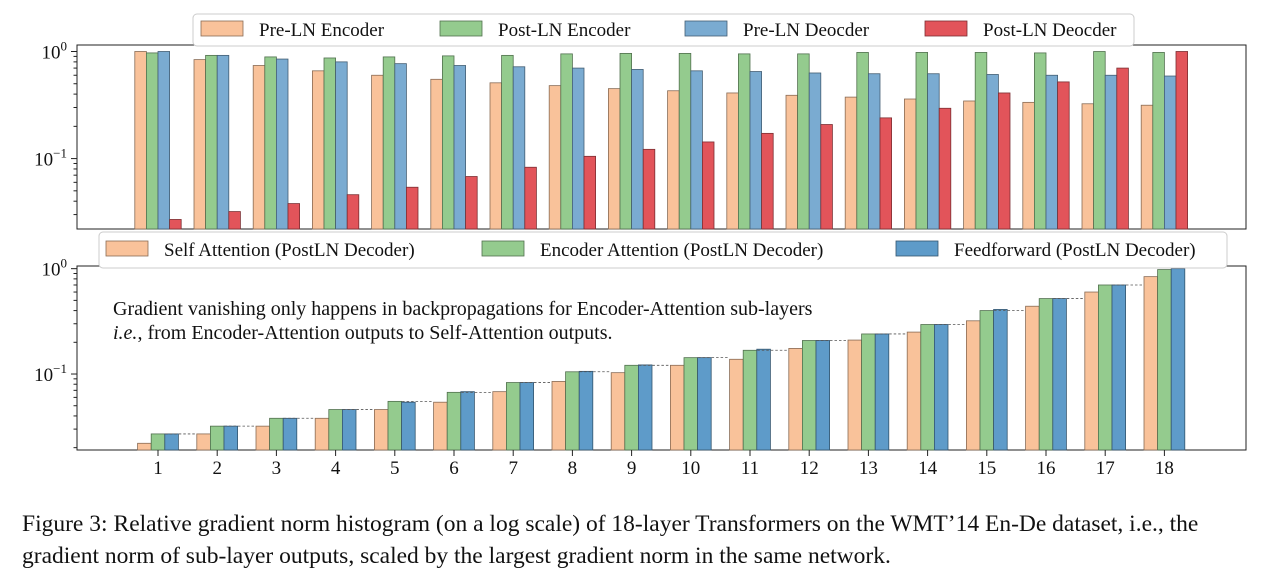 The image size is (1280, 585). Describe the element at coordinates (690, 468) in the screenshot. I see `x-tick-label: 10` at that location.